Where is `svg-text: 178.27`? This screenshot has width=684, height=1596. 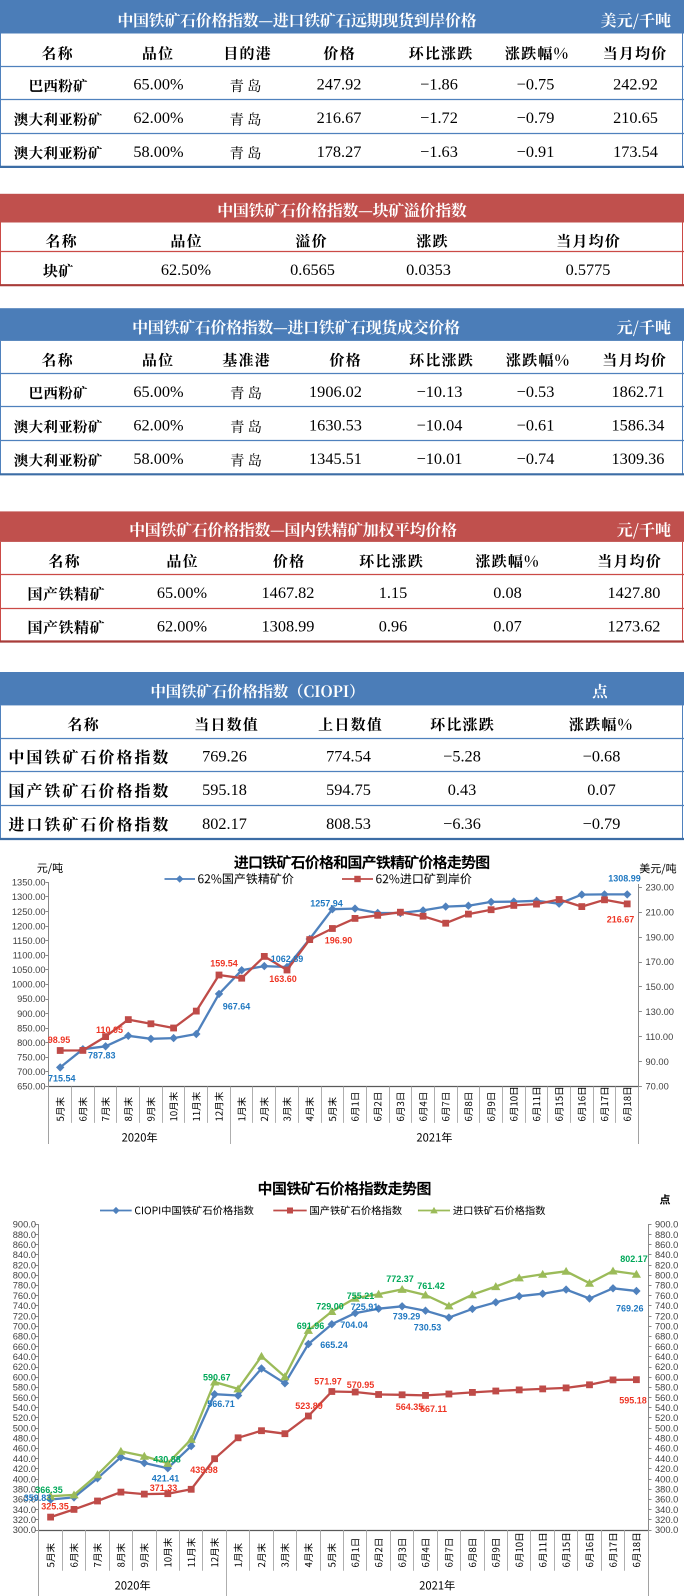 svg-text: 178.27 is located at coordinates (339, 151).